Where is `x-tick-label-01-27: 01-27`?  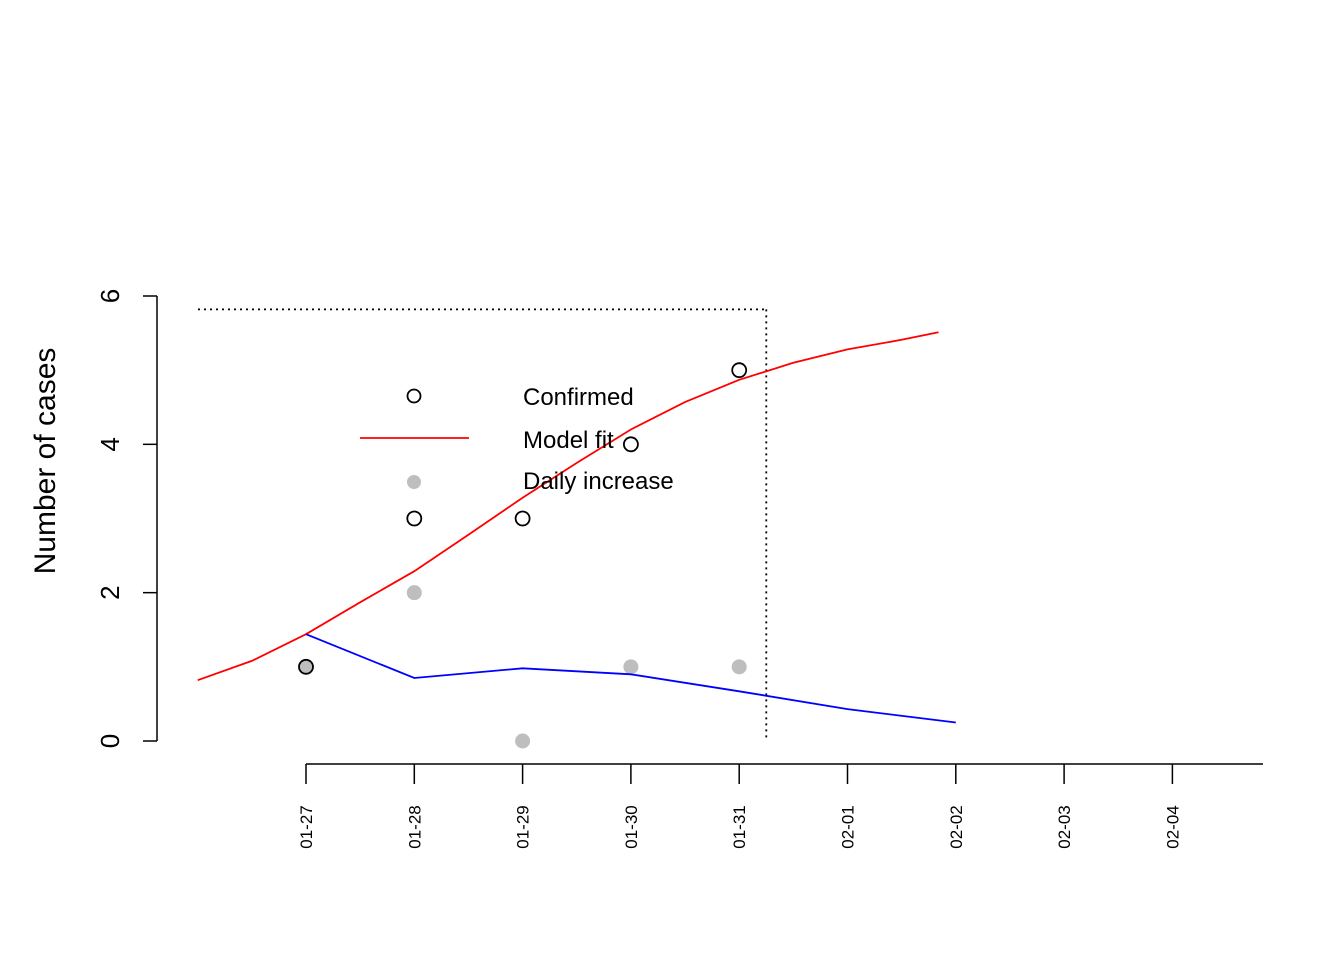
x-tick-label-01-27: 01-27 is located at coordinates (306, 826).